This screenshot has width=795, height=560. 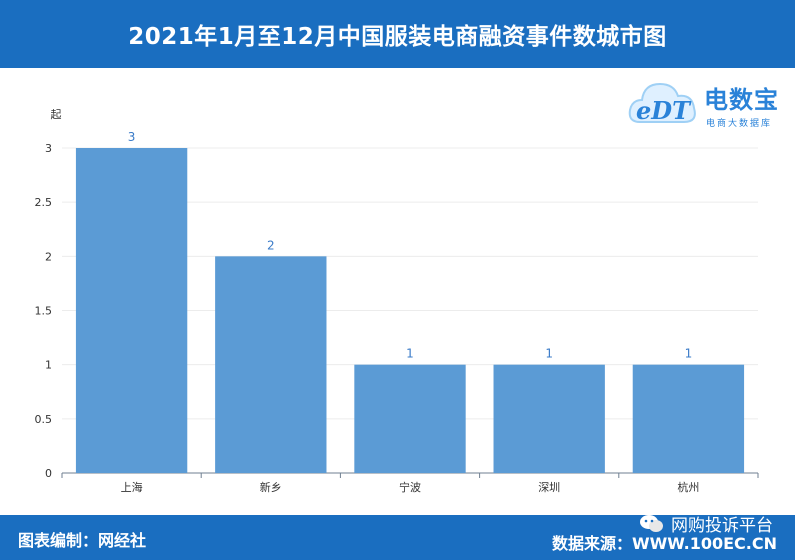 I want to click on y-tick-label: 1.5, so click(x=44, y=311).